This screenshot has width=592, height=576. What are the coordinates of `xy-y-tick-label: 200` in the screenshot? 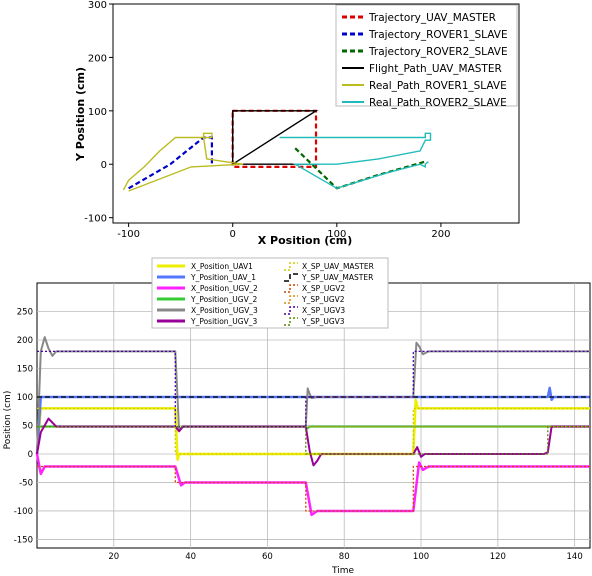 It's located at (97, 58).